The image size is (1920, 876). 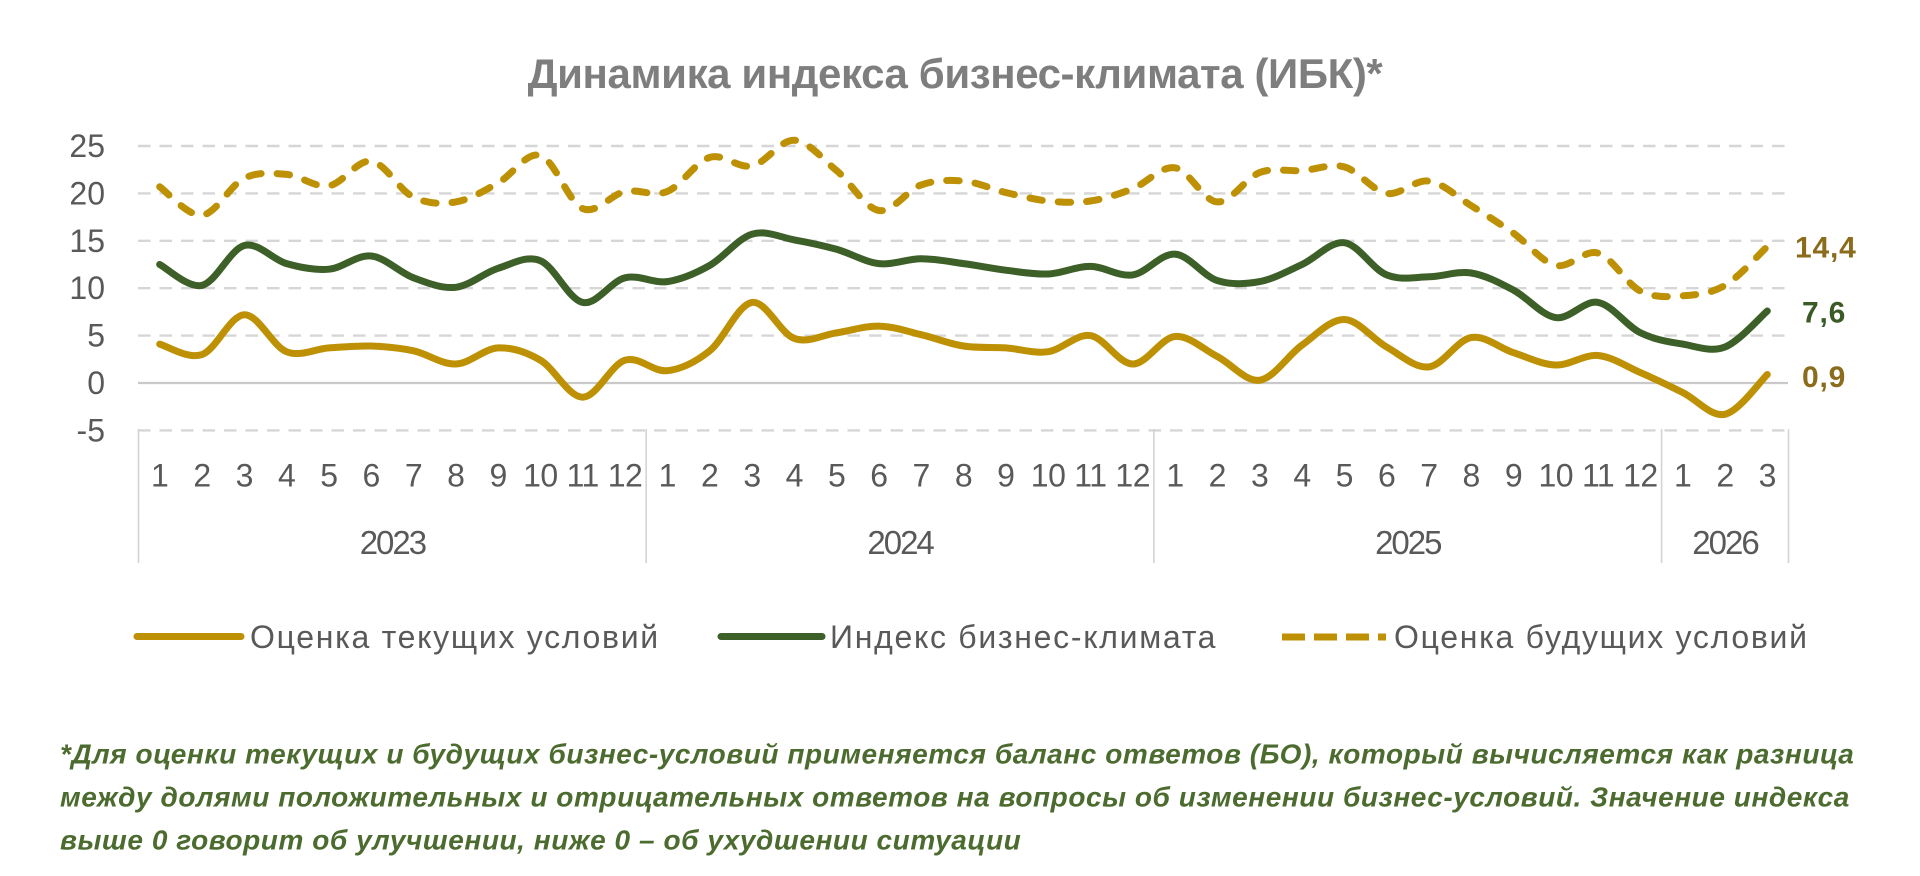 I want to click on svg-text: Оценка текущих условий, so click(x=455, y=637).